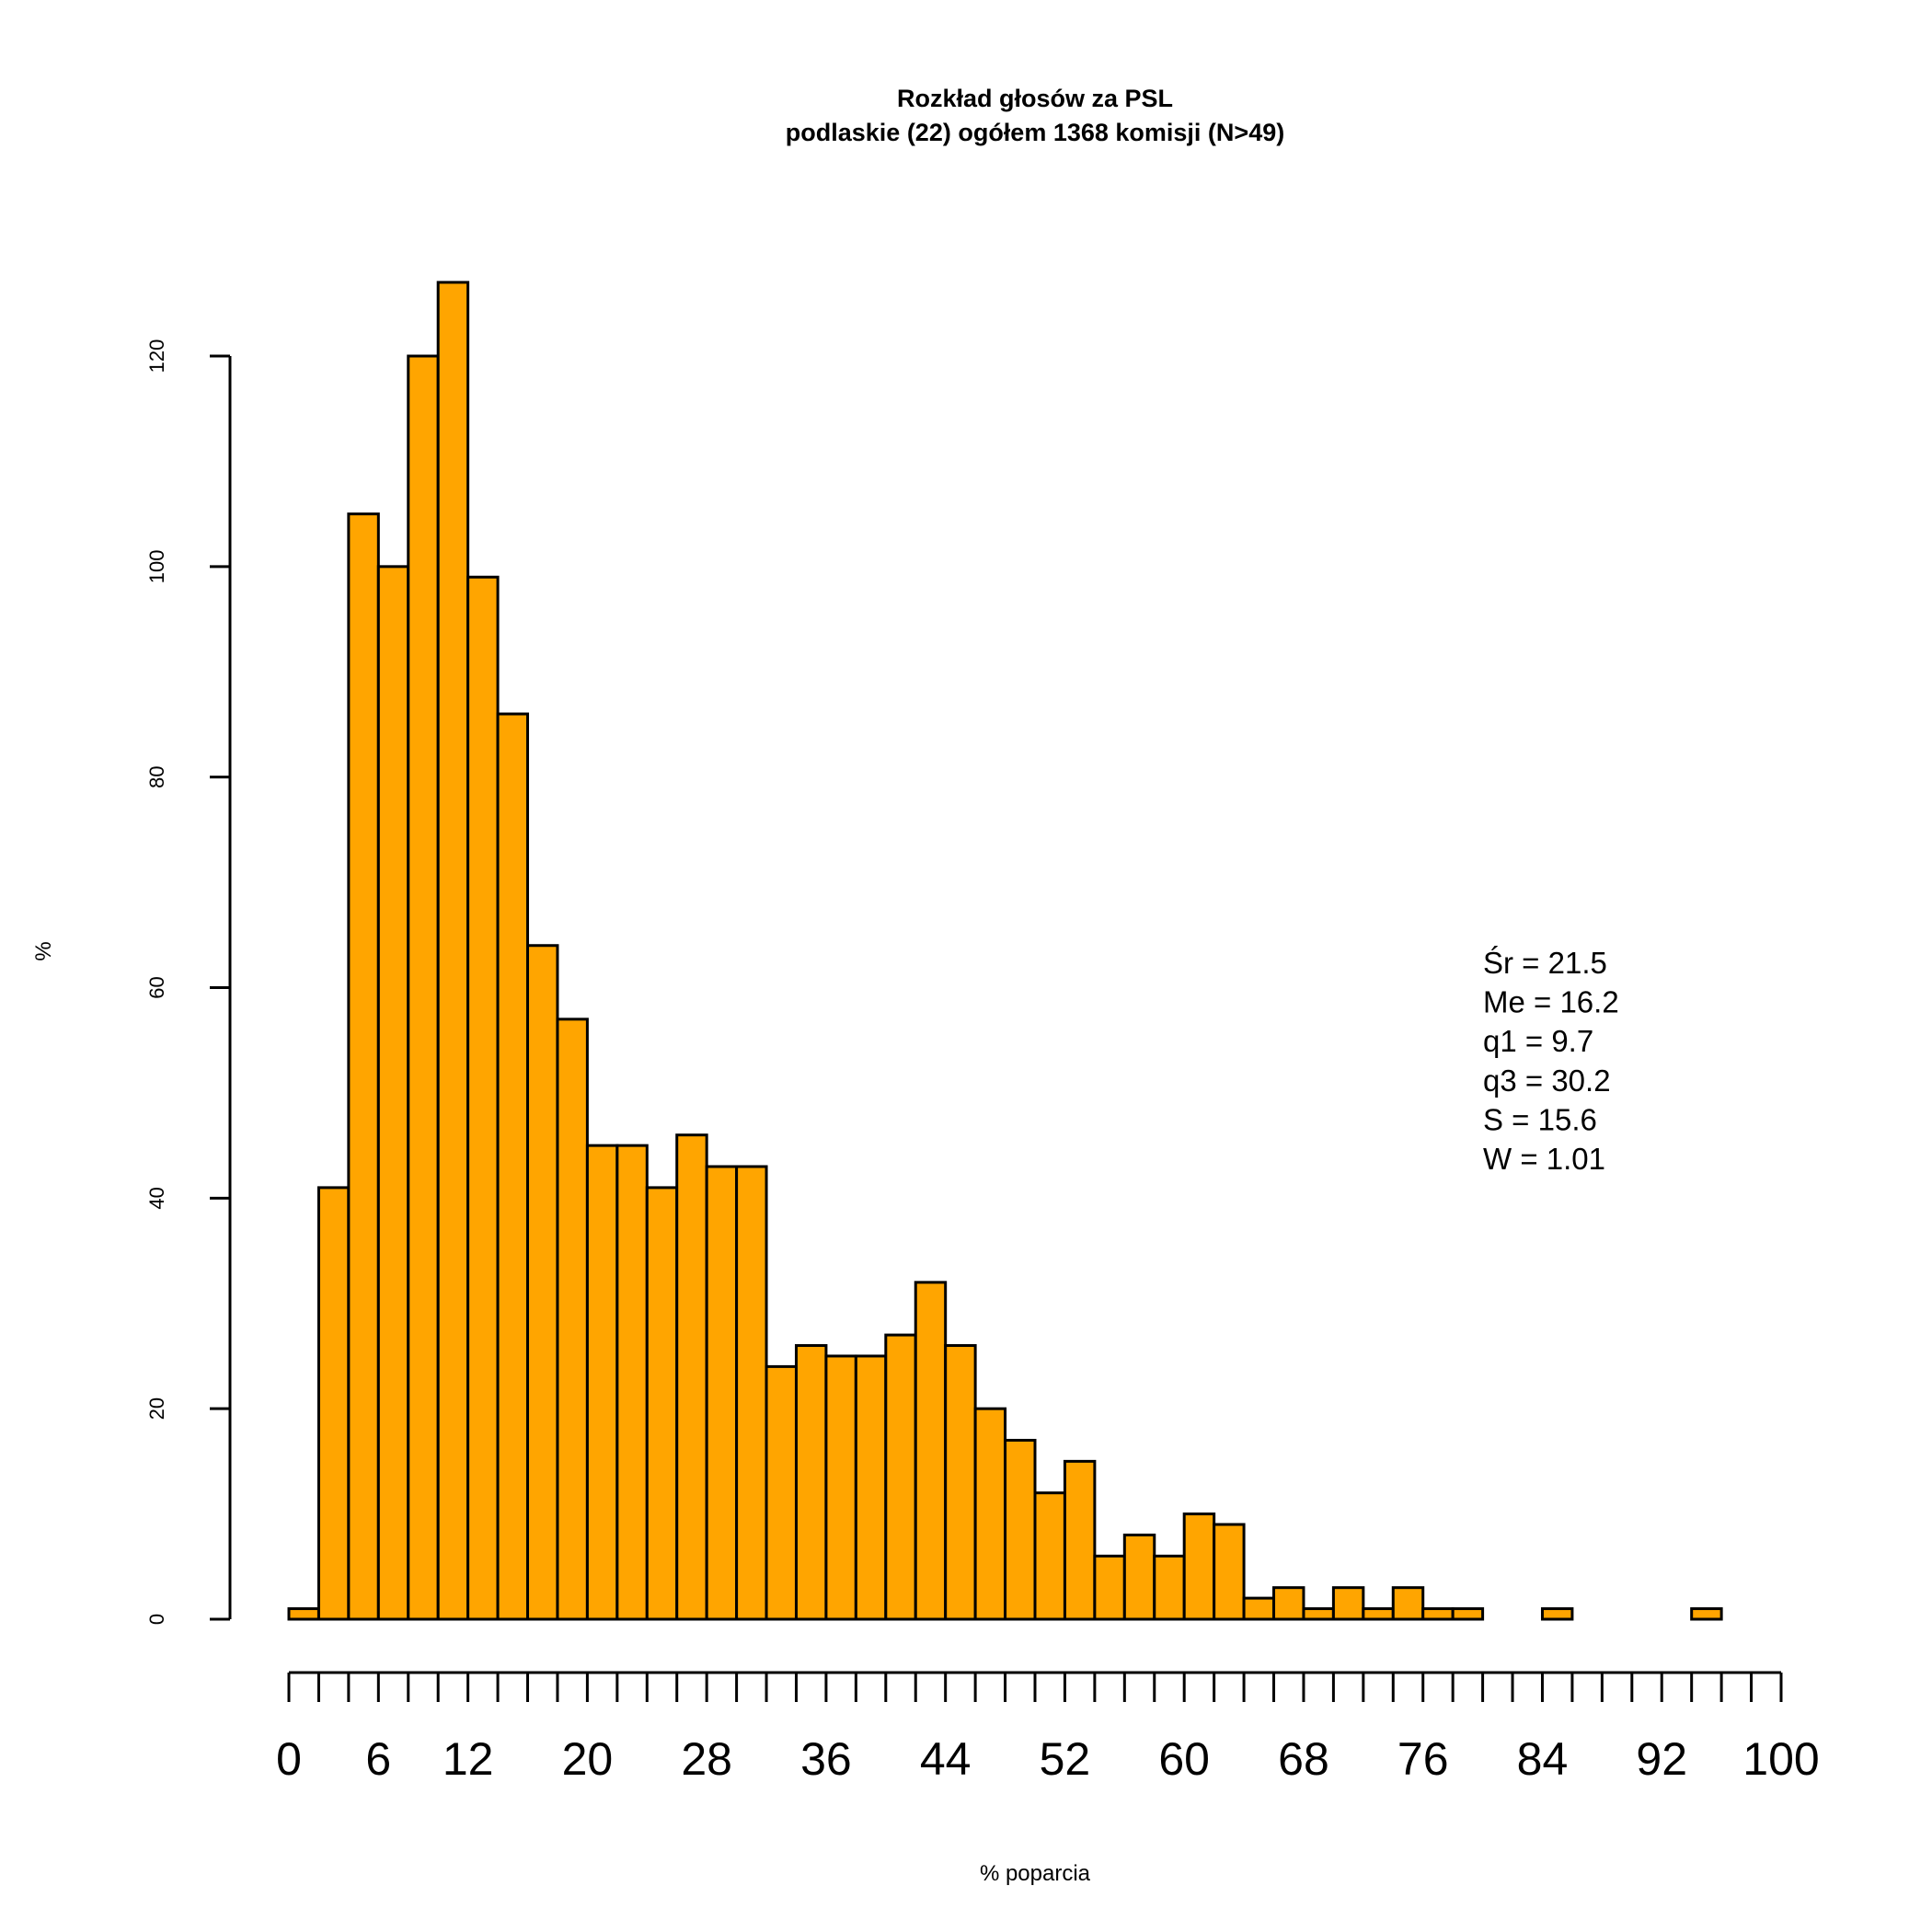 The image size is (1932, 1932). I want to click on x-tick-label: 44, so click(946, 1759).